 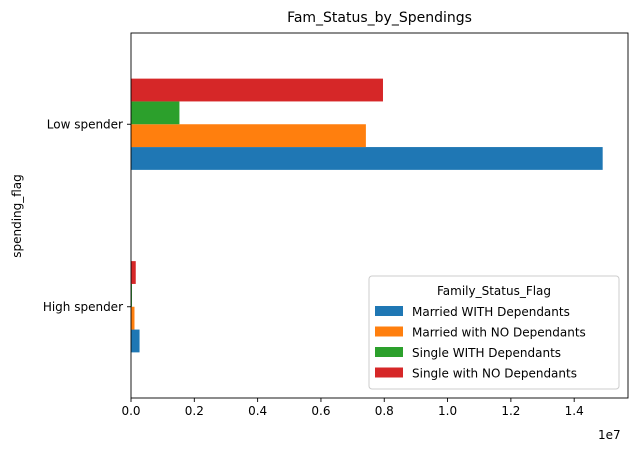 What do you see at coordinates (133, 318) in the screenshot?
I see `bar-married-with-no-dependants-high-spender` at bounding box center [133, 318].